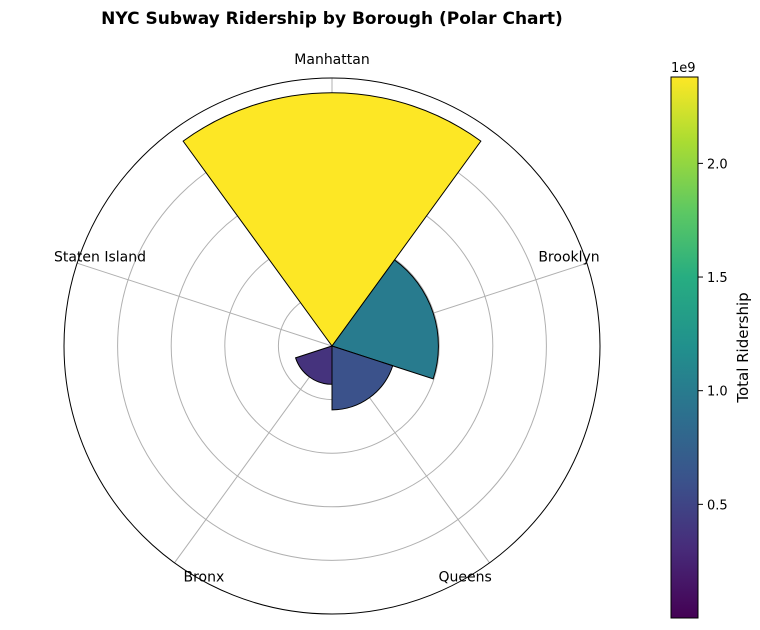  Describe the element at coordinates (717, 164) in the screenshot. I see `colorbar-tick-label: 2.0` at that location.